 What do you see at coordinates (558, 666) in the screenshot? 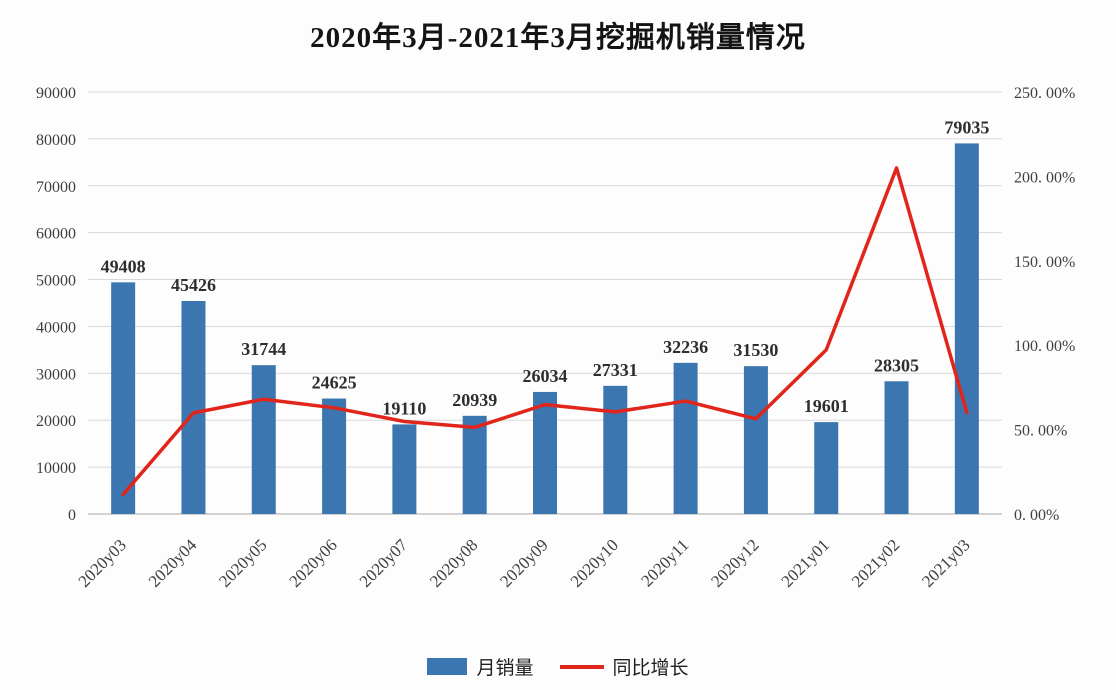
I see `chart-legend: 月销量 同比增长` at bounding box center [558, 666].